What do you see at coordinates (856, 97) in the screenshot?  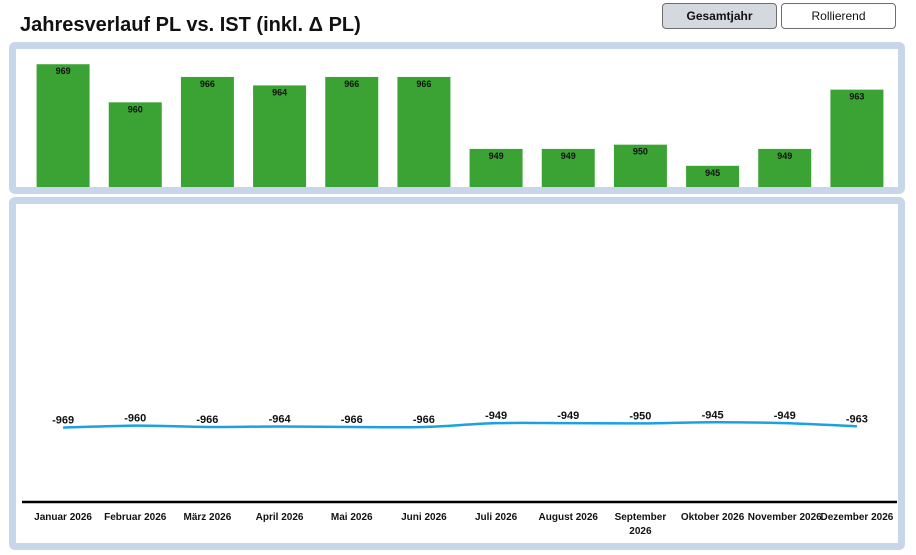 I see `bar-data-label: 963` at bounding box center [856, 97].